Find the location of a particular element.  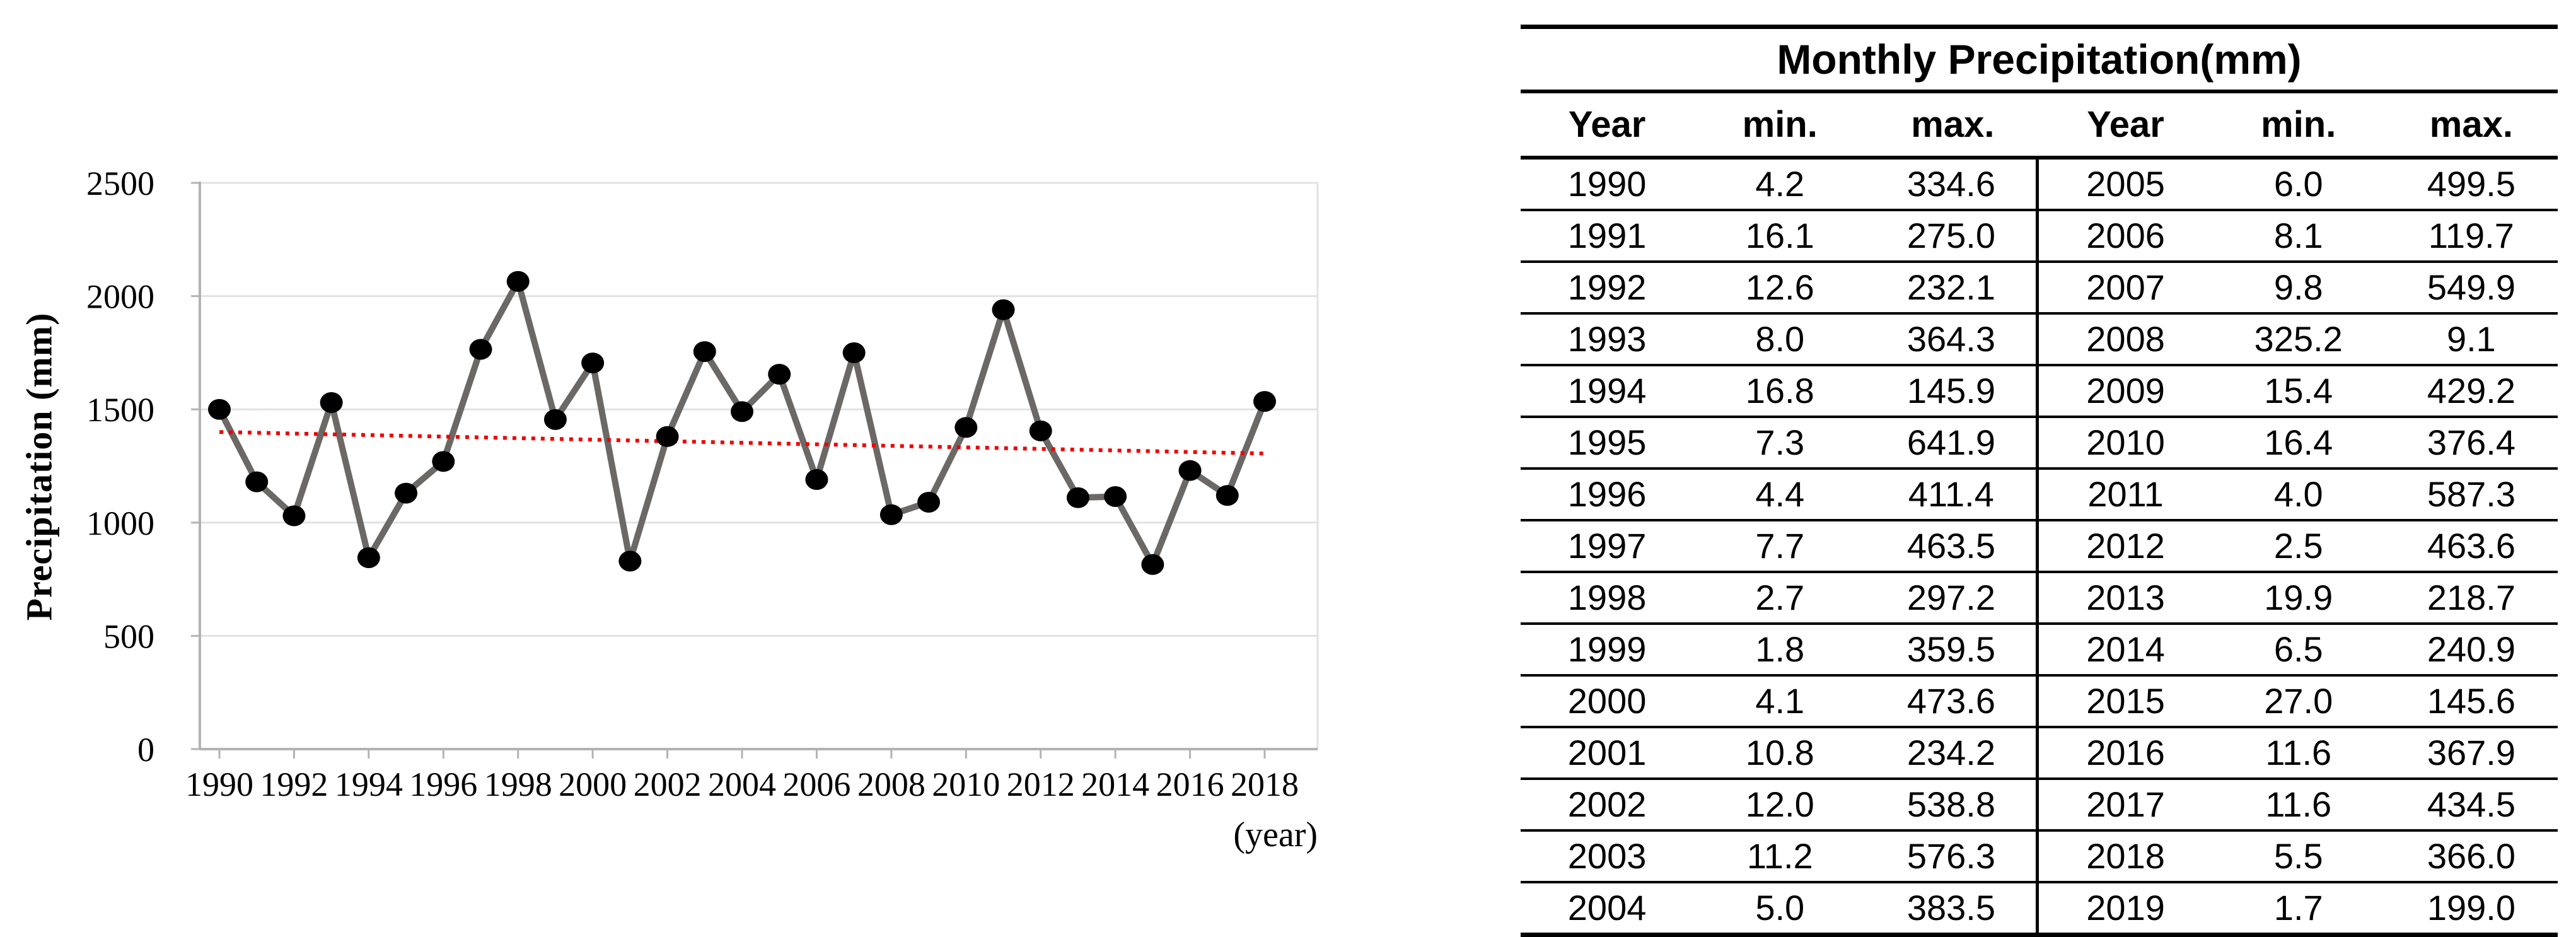

cell-11-3: 2016 is located at coordinates (2125, 752).